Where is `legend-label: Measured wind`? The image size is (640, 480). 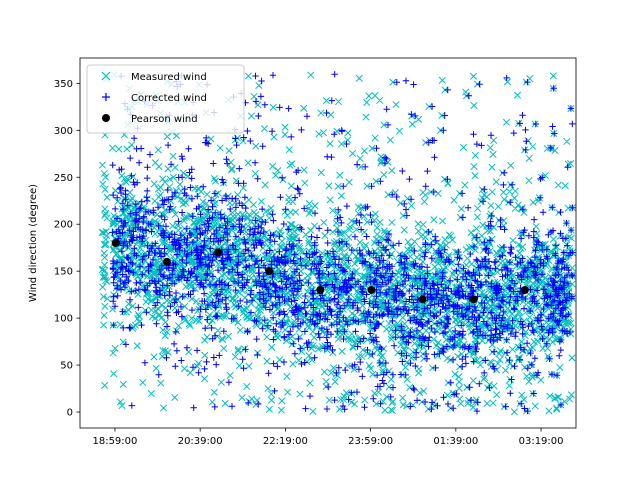
legend-label: Measured wind is located at coordinates (169, 77).